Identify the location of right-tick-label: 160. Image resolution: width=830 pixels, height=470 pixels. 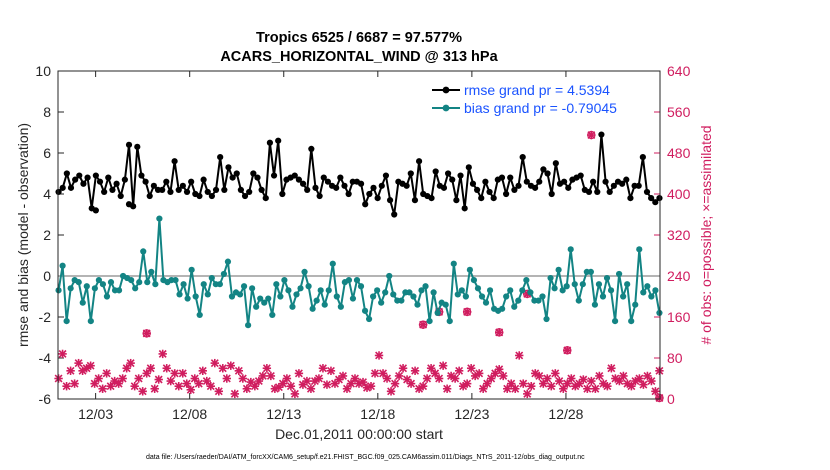
(679, 317).